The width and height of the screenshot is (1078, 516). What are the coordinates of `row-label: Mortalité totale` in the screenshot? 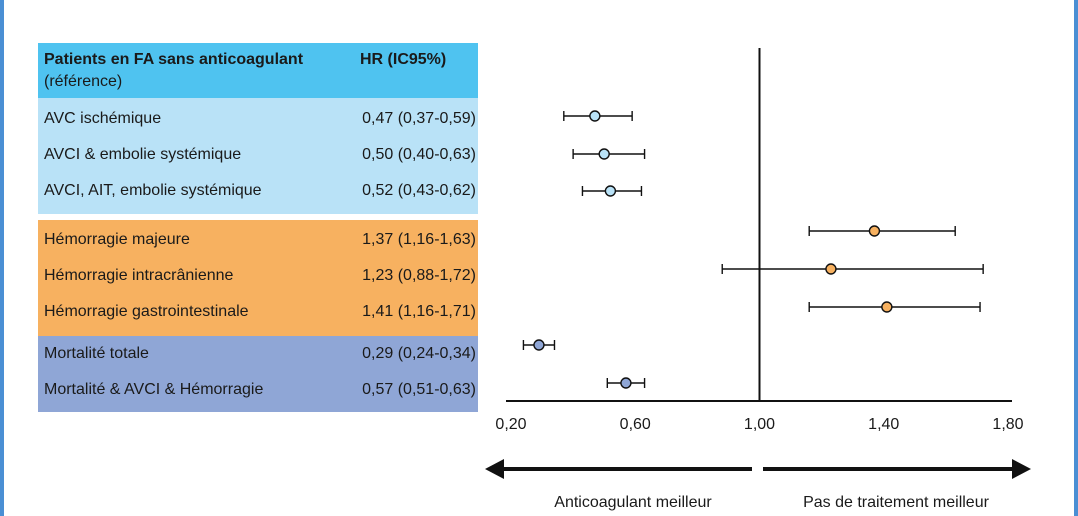 It's located at (96, 353).